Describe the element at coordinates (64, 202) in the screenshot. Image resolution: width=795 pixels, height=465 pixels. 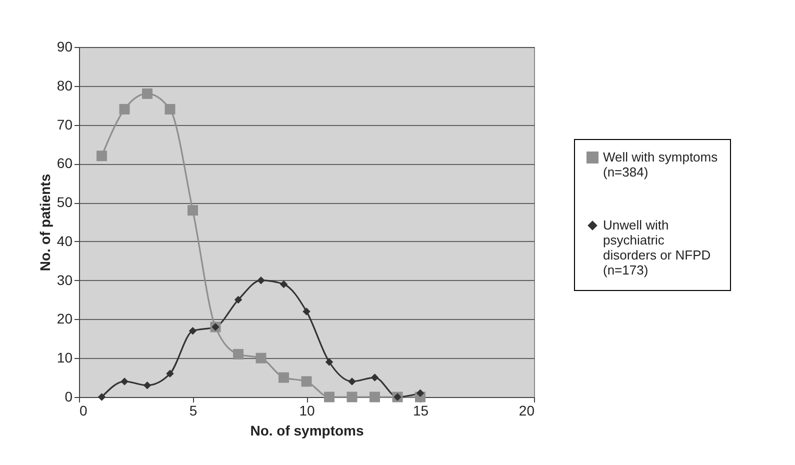
I see `y-tick-label: 50` at that location.